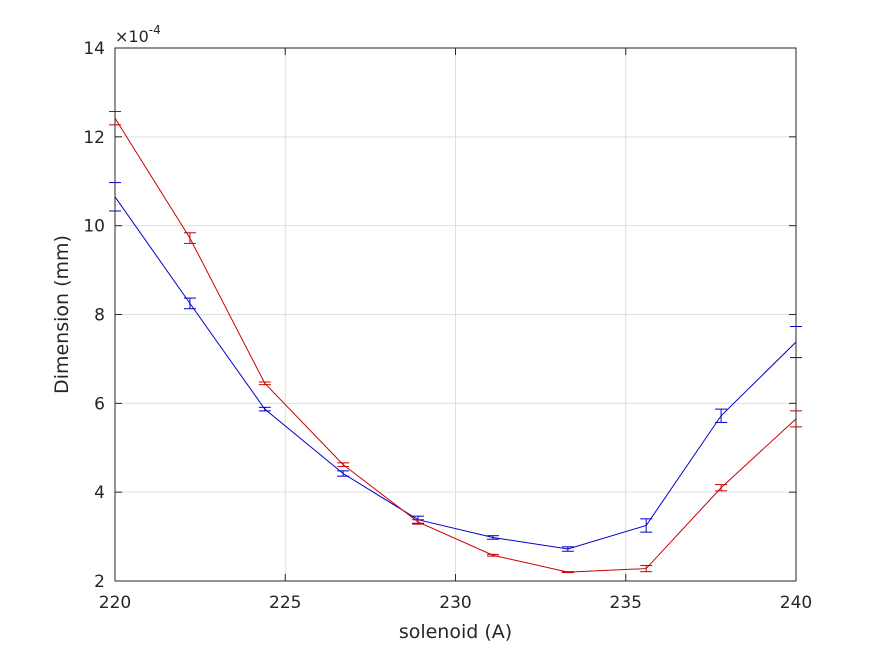 The width and height of the screenshot is (881, 653). What do you see at coordinates (94, 227) in the screenshot?
I see `y-tick-label: 10` at bounding box center [94, 227].